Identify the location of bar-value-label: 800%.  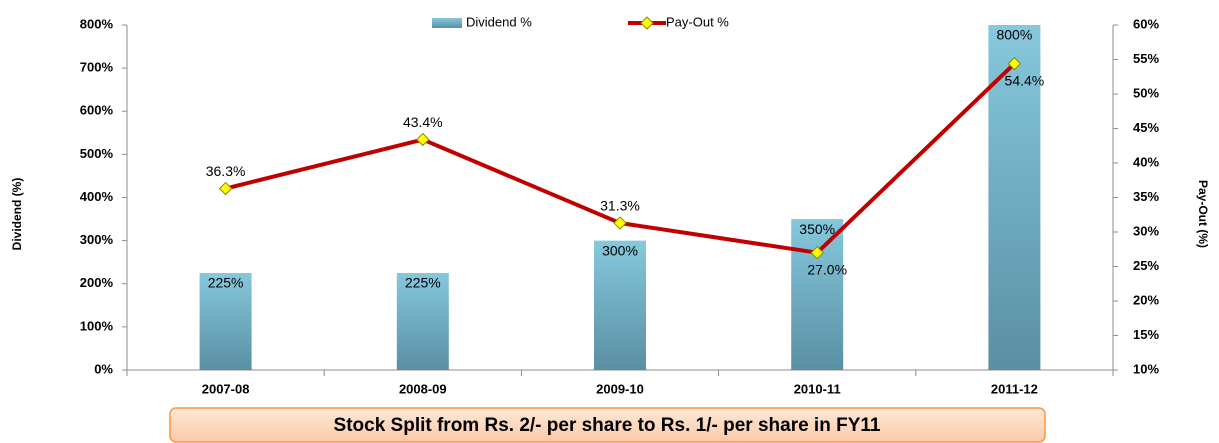
(1014, 35).